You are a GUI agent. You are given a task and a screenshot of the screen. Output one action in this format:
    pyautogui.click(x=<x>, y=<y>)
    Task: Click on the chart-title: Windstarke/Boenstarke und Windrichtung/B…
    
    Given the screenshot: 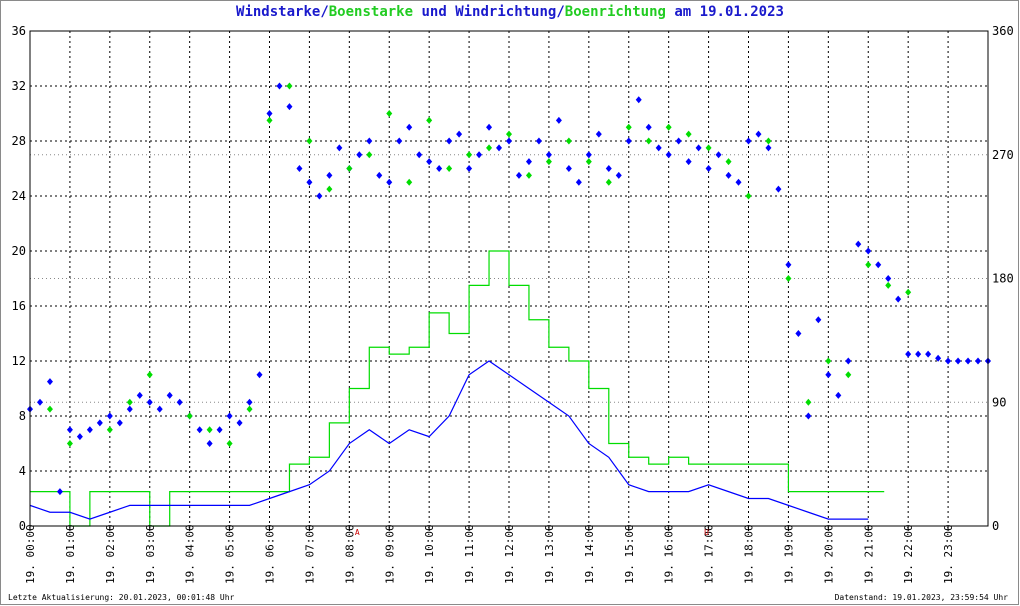 What is the action you would take?
    pyautogui.click(x=510, y=12)
    